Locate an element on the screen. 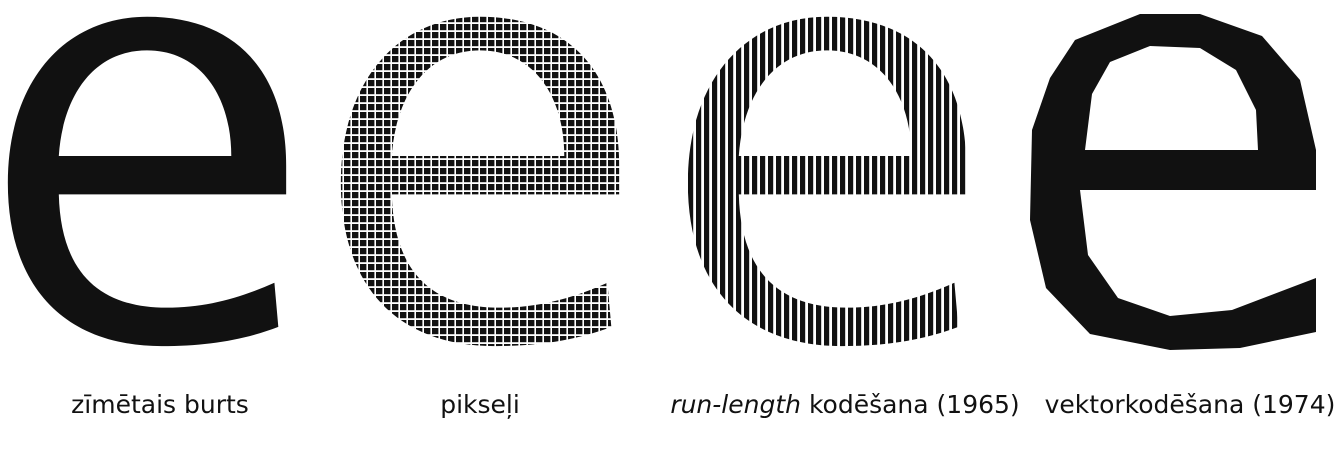 This screenshot has height=450, width=1343. caption-pixels-text: pikseļi is located at coordinates (480, 404).